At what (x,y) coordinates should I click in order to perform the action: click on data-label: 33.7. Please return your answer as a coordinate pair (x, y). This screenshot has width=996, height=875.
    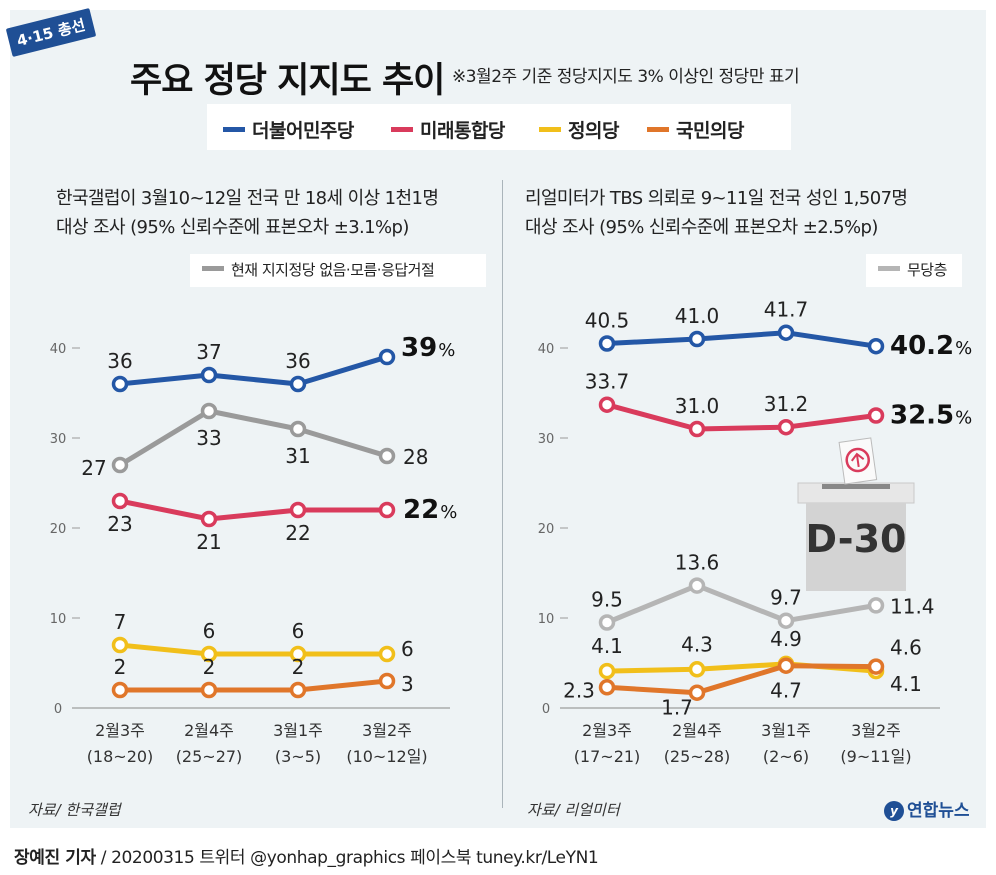
    Looking at the image, I should click on (607, 382).